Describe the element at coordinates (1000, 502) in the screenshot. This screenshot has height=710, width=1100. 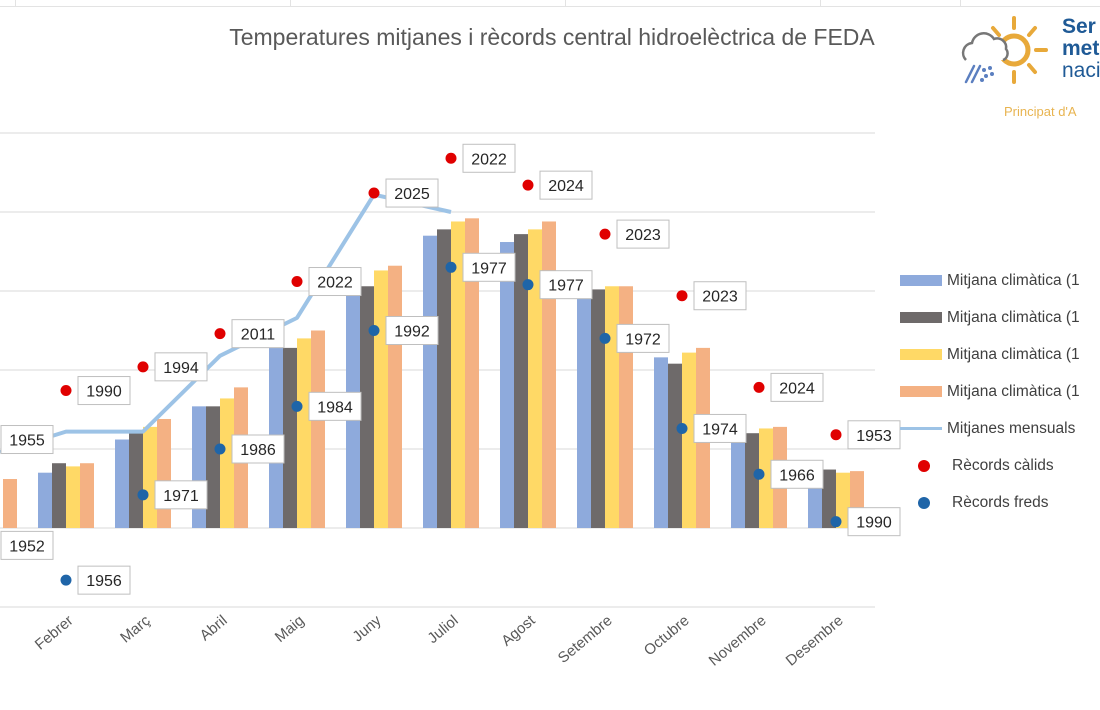
I see `legend-label: Rècords freds` at that location.